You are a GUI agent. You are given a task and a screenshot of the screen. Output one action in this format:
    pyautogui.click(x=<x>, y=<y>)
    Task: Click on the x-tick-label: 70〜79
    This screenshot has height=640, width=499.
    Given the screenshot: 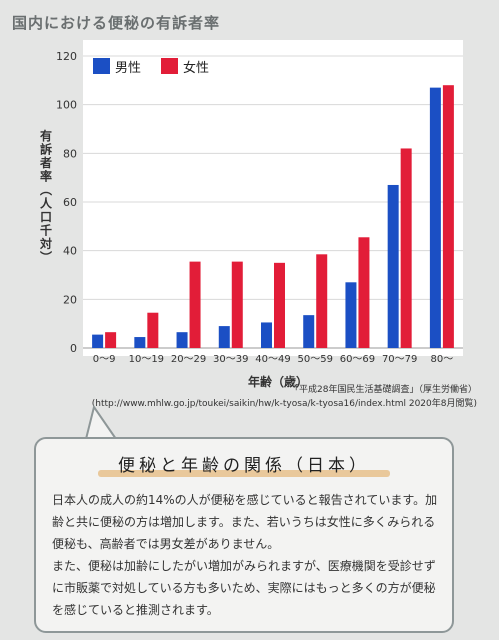 What is the action you would take?
    pyautogui.click(x=399, y=359)
    